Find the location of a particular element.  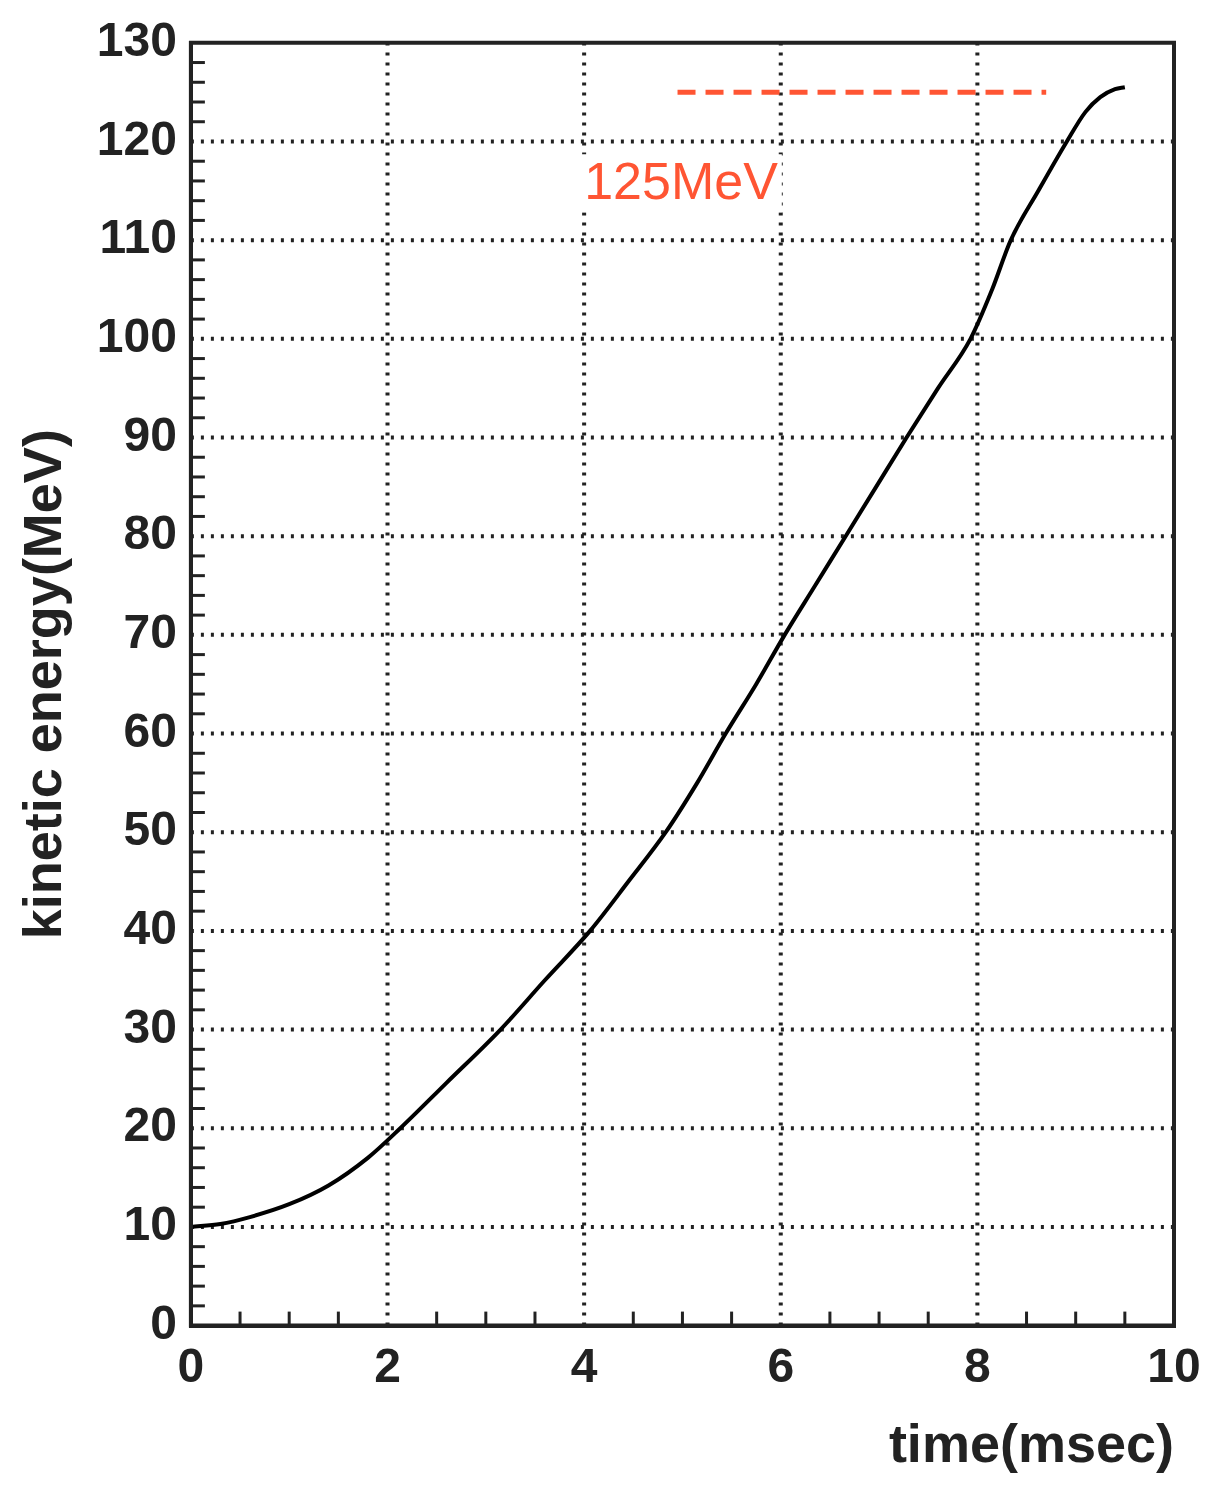

y-tick-label: 70 is located at coordinates (150, 632).